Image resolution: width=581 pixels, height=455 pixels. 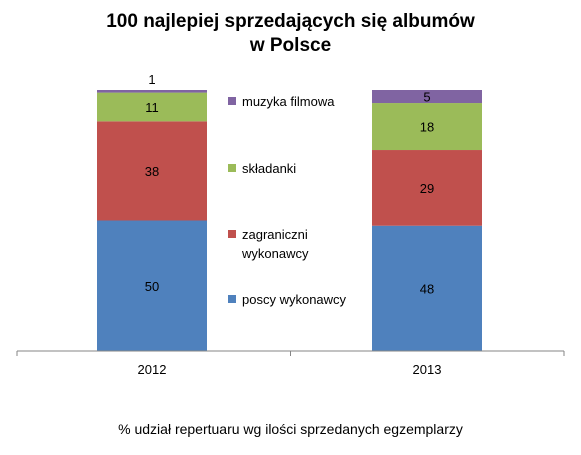 I want to click on chart-title-line-1: 100 najlepiej sprzedających się albumów, so click(x=290, y=21).